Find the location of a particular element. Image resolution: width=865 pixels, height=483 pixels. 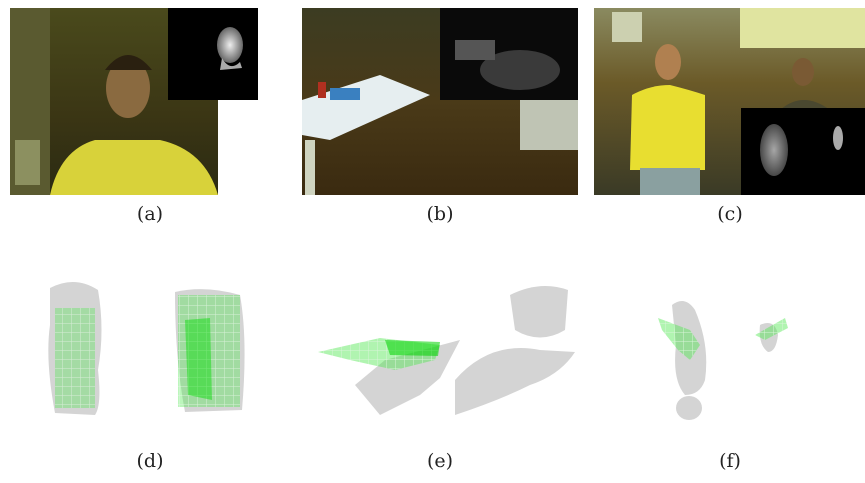

panel-label: (c) is located at coordinates (729, 214).